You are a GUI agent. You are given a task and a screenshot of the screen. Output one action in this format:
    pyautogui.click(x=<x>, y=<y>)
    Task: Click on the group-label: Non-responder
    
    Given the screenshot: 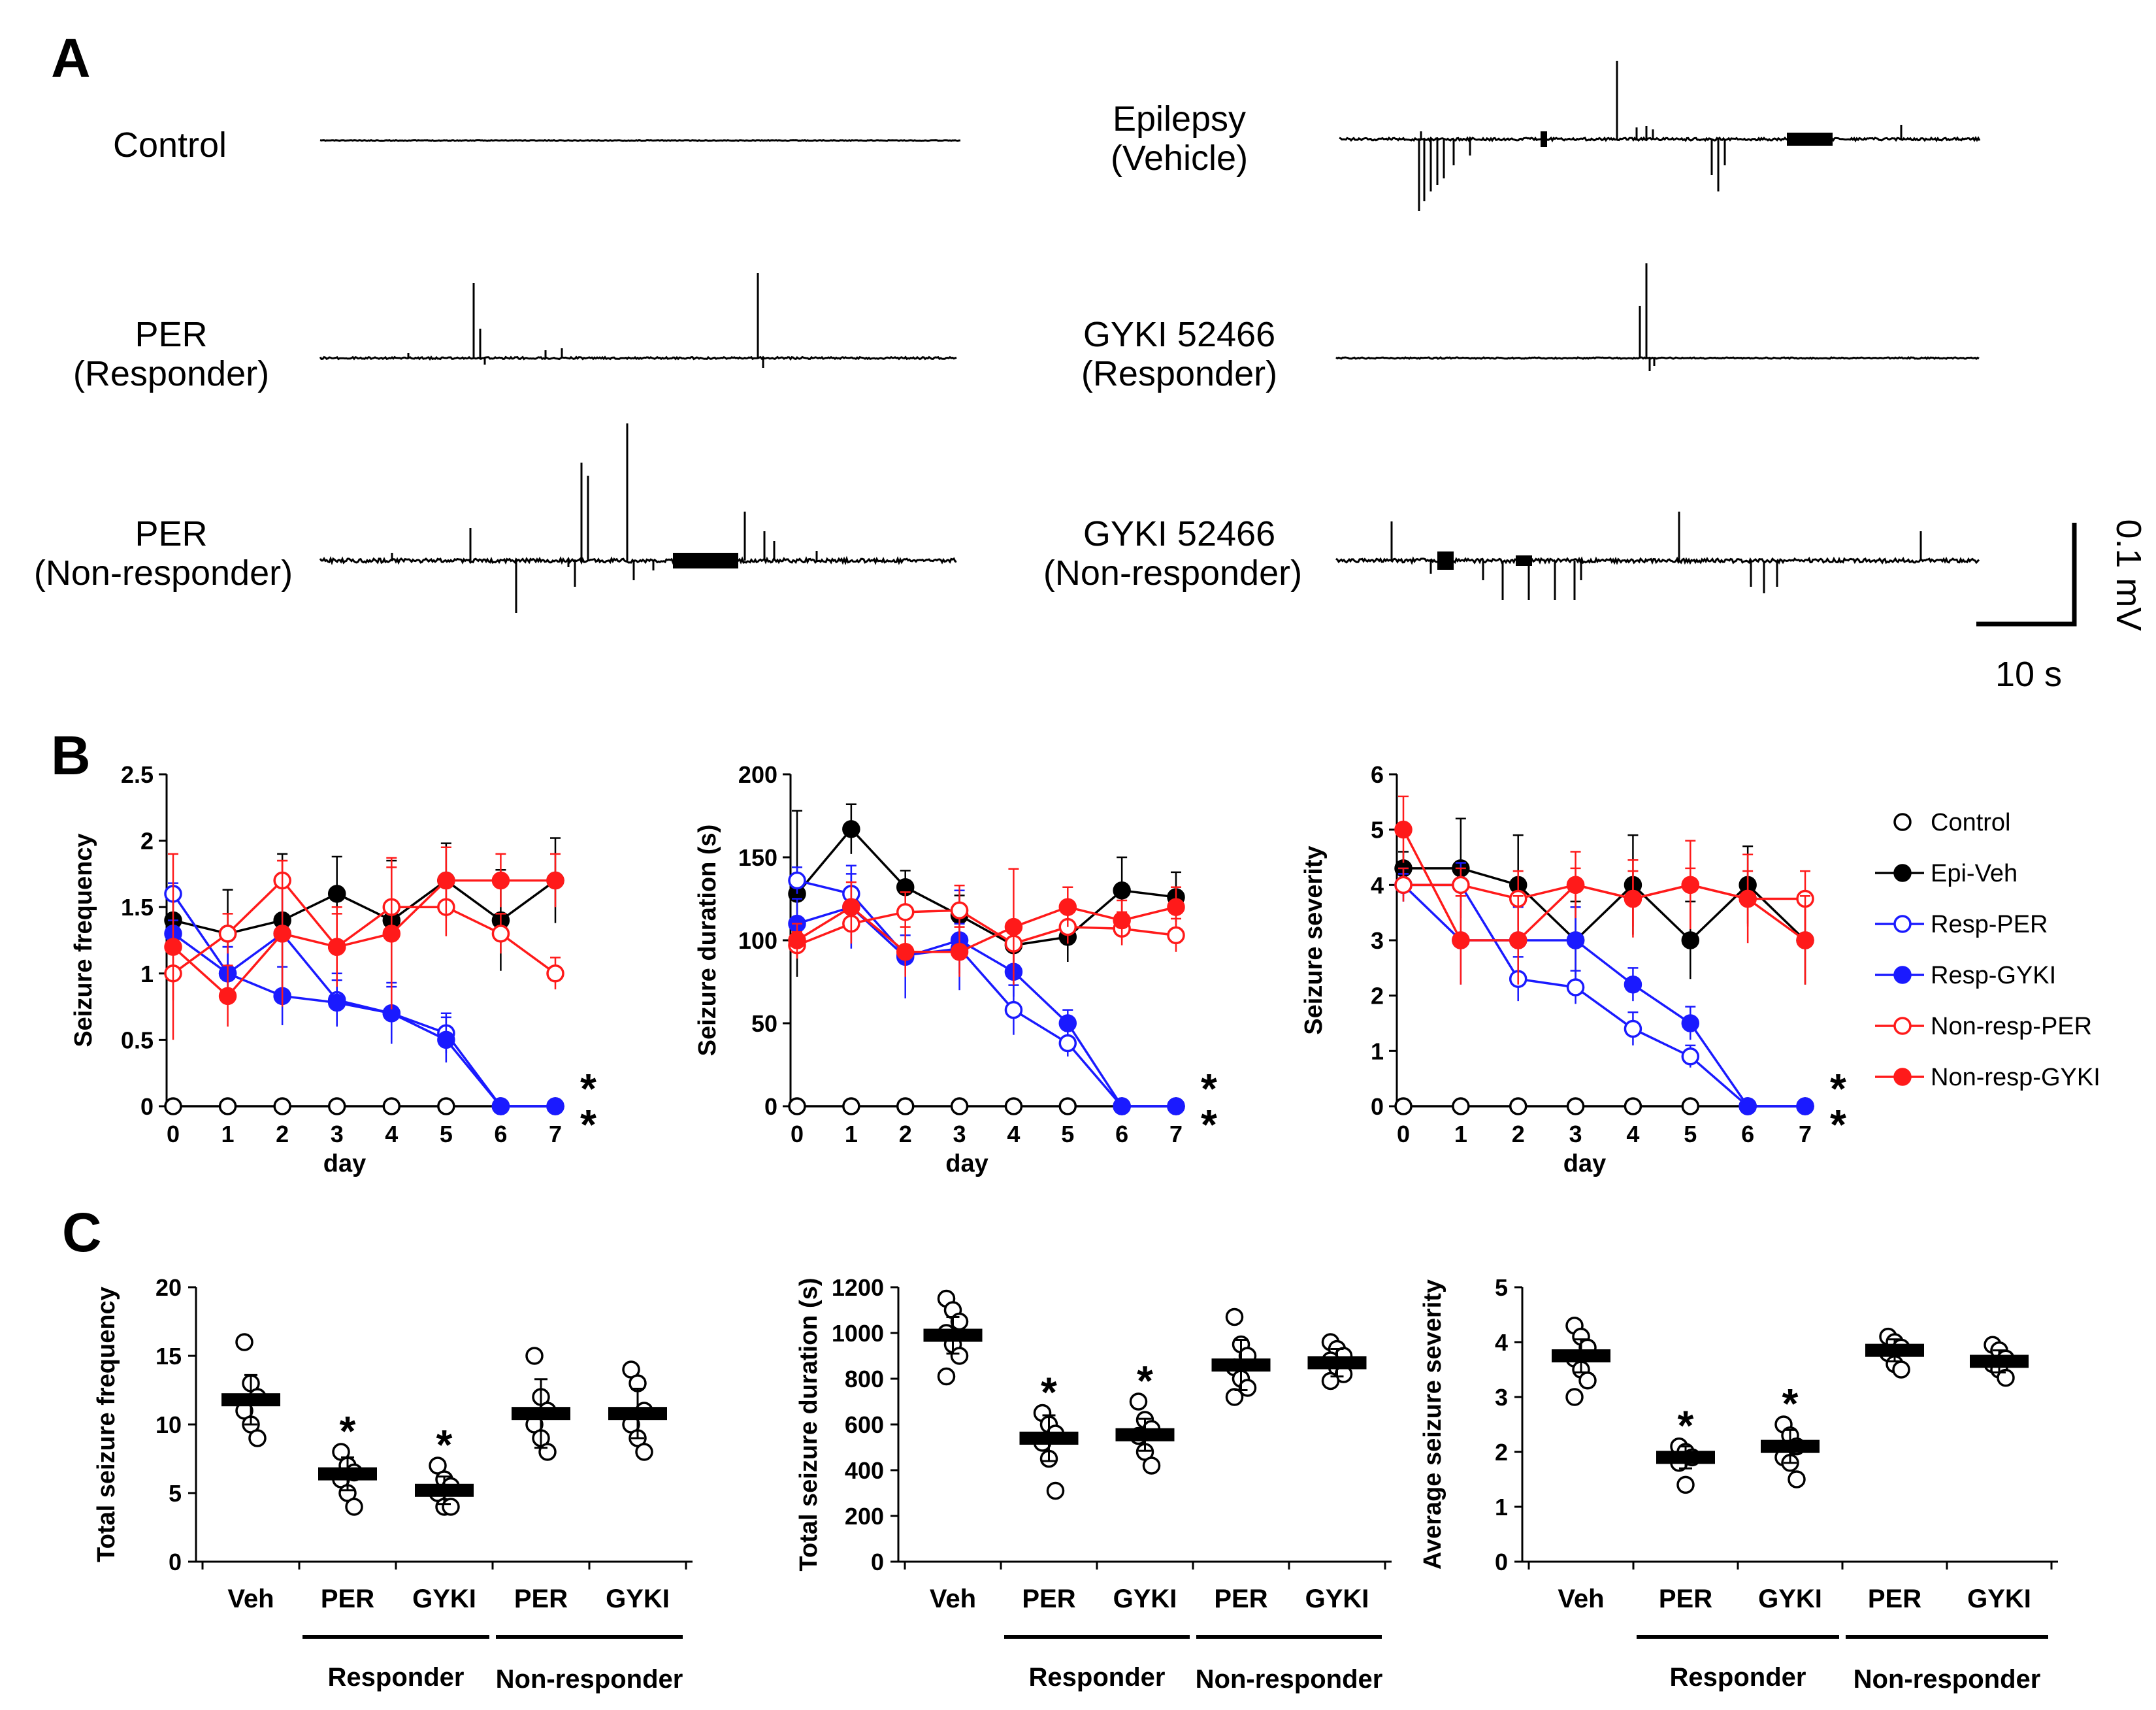 What is the action you would take?
    pyautogui.click(x=1289, y=1679)
    